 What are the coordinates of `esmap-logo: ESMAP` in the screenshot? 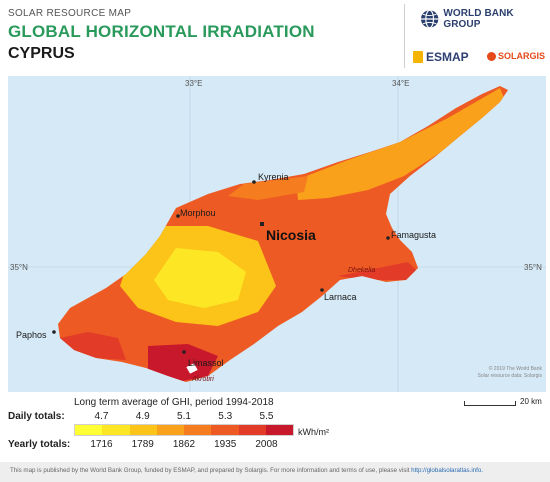 It's located at (441, 57).